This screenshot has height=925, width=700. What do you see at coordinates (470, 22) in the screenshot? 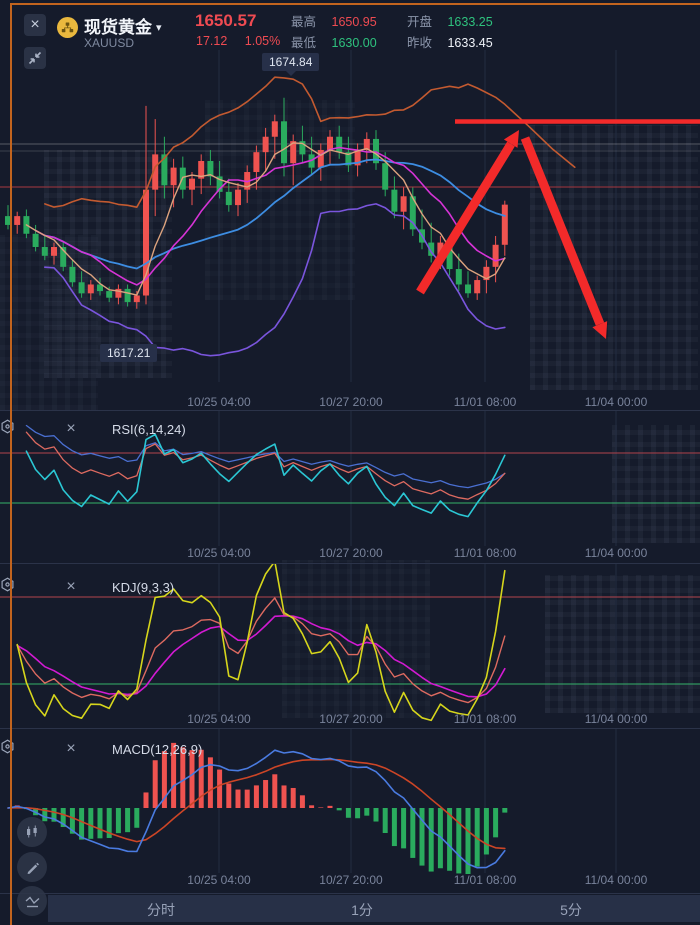
I see `open-value: 1633.25` at bounding box center [470, 22].